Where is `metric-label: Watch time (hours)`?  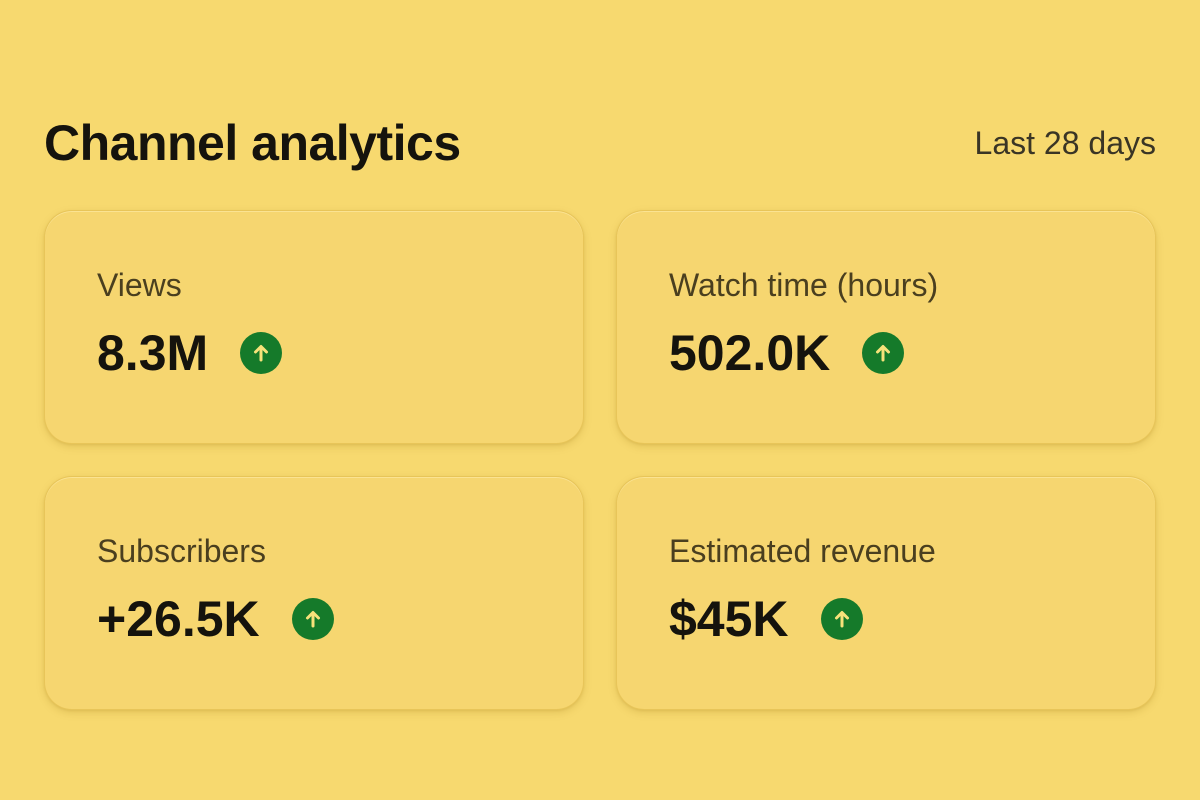 metric-label: Watch time (hours) is located at coordinates (804, 285).